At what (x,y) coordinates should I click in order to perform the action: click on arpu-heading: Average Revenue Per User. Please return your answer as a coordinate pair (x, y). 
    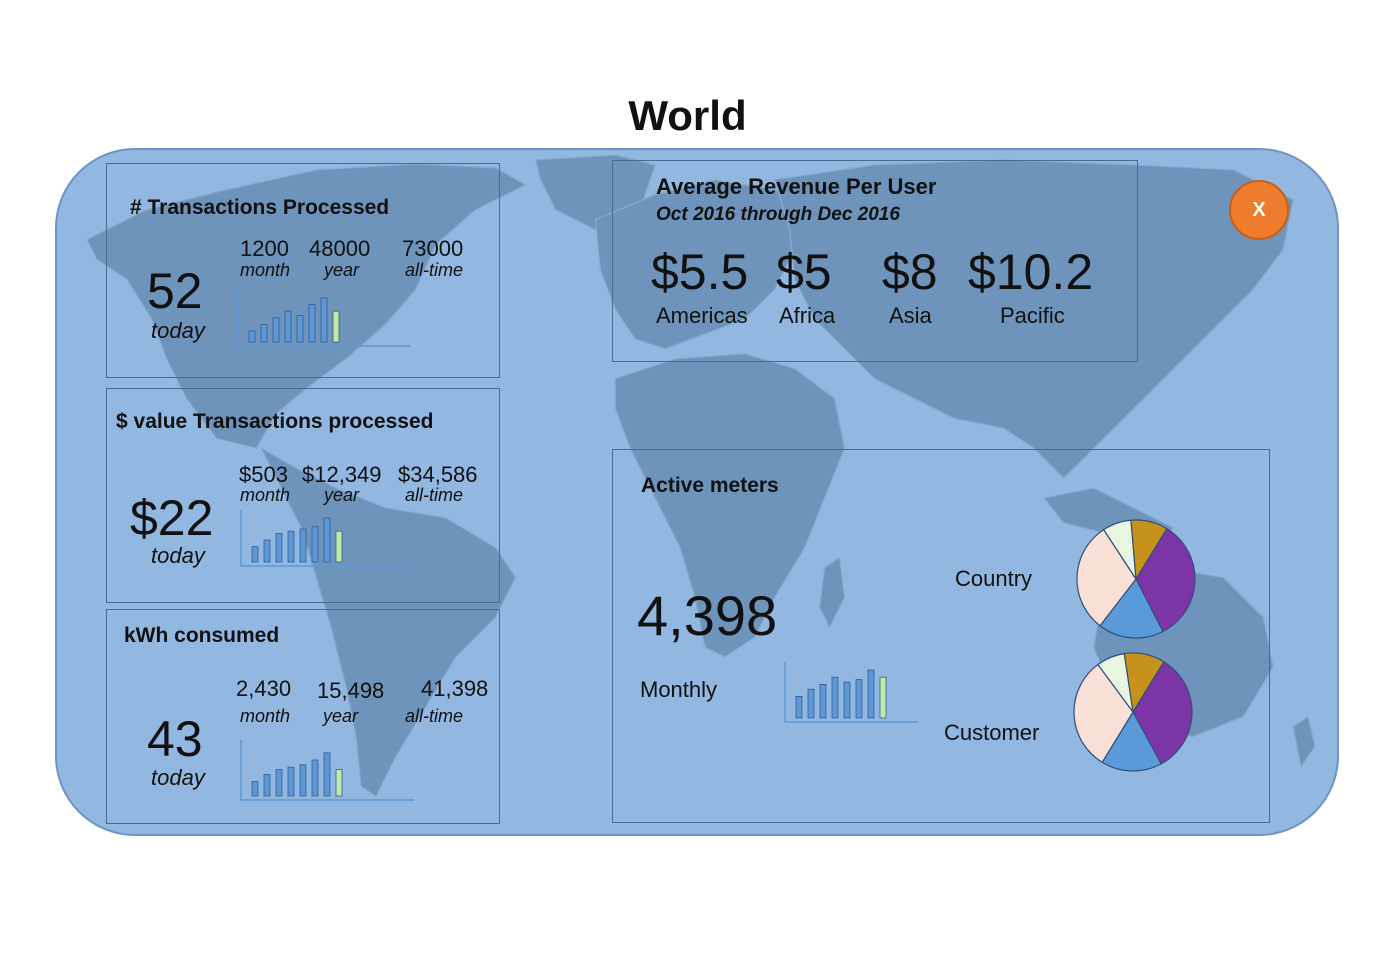
    Looking at the image, I should click on (796, 186).